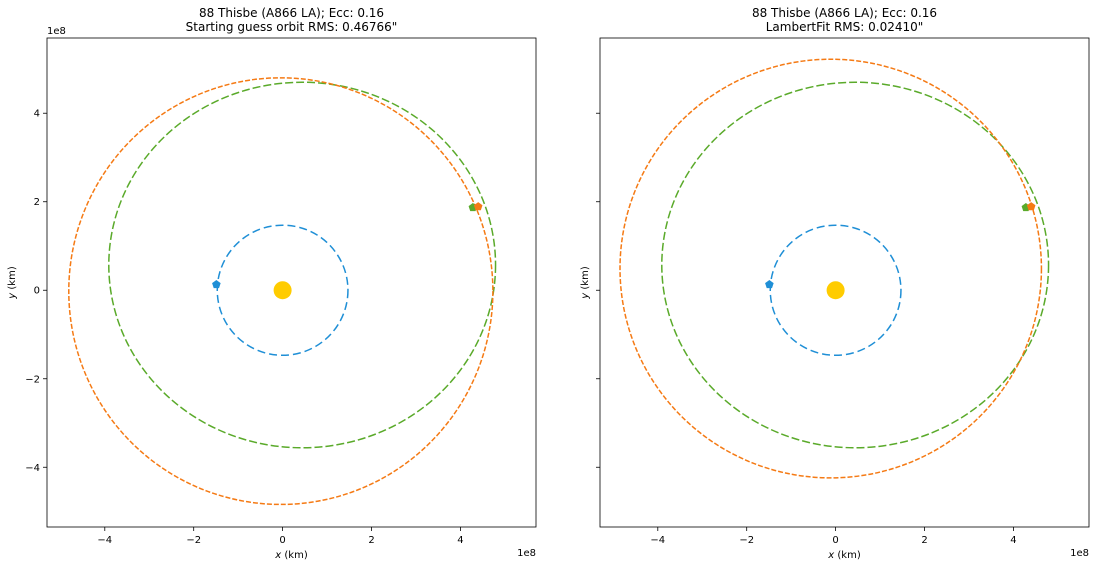  Describe the element at coordinates (56, 31) in the screenshot. I see `y-offset-text: 1e8` at that location.